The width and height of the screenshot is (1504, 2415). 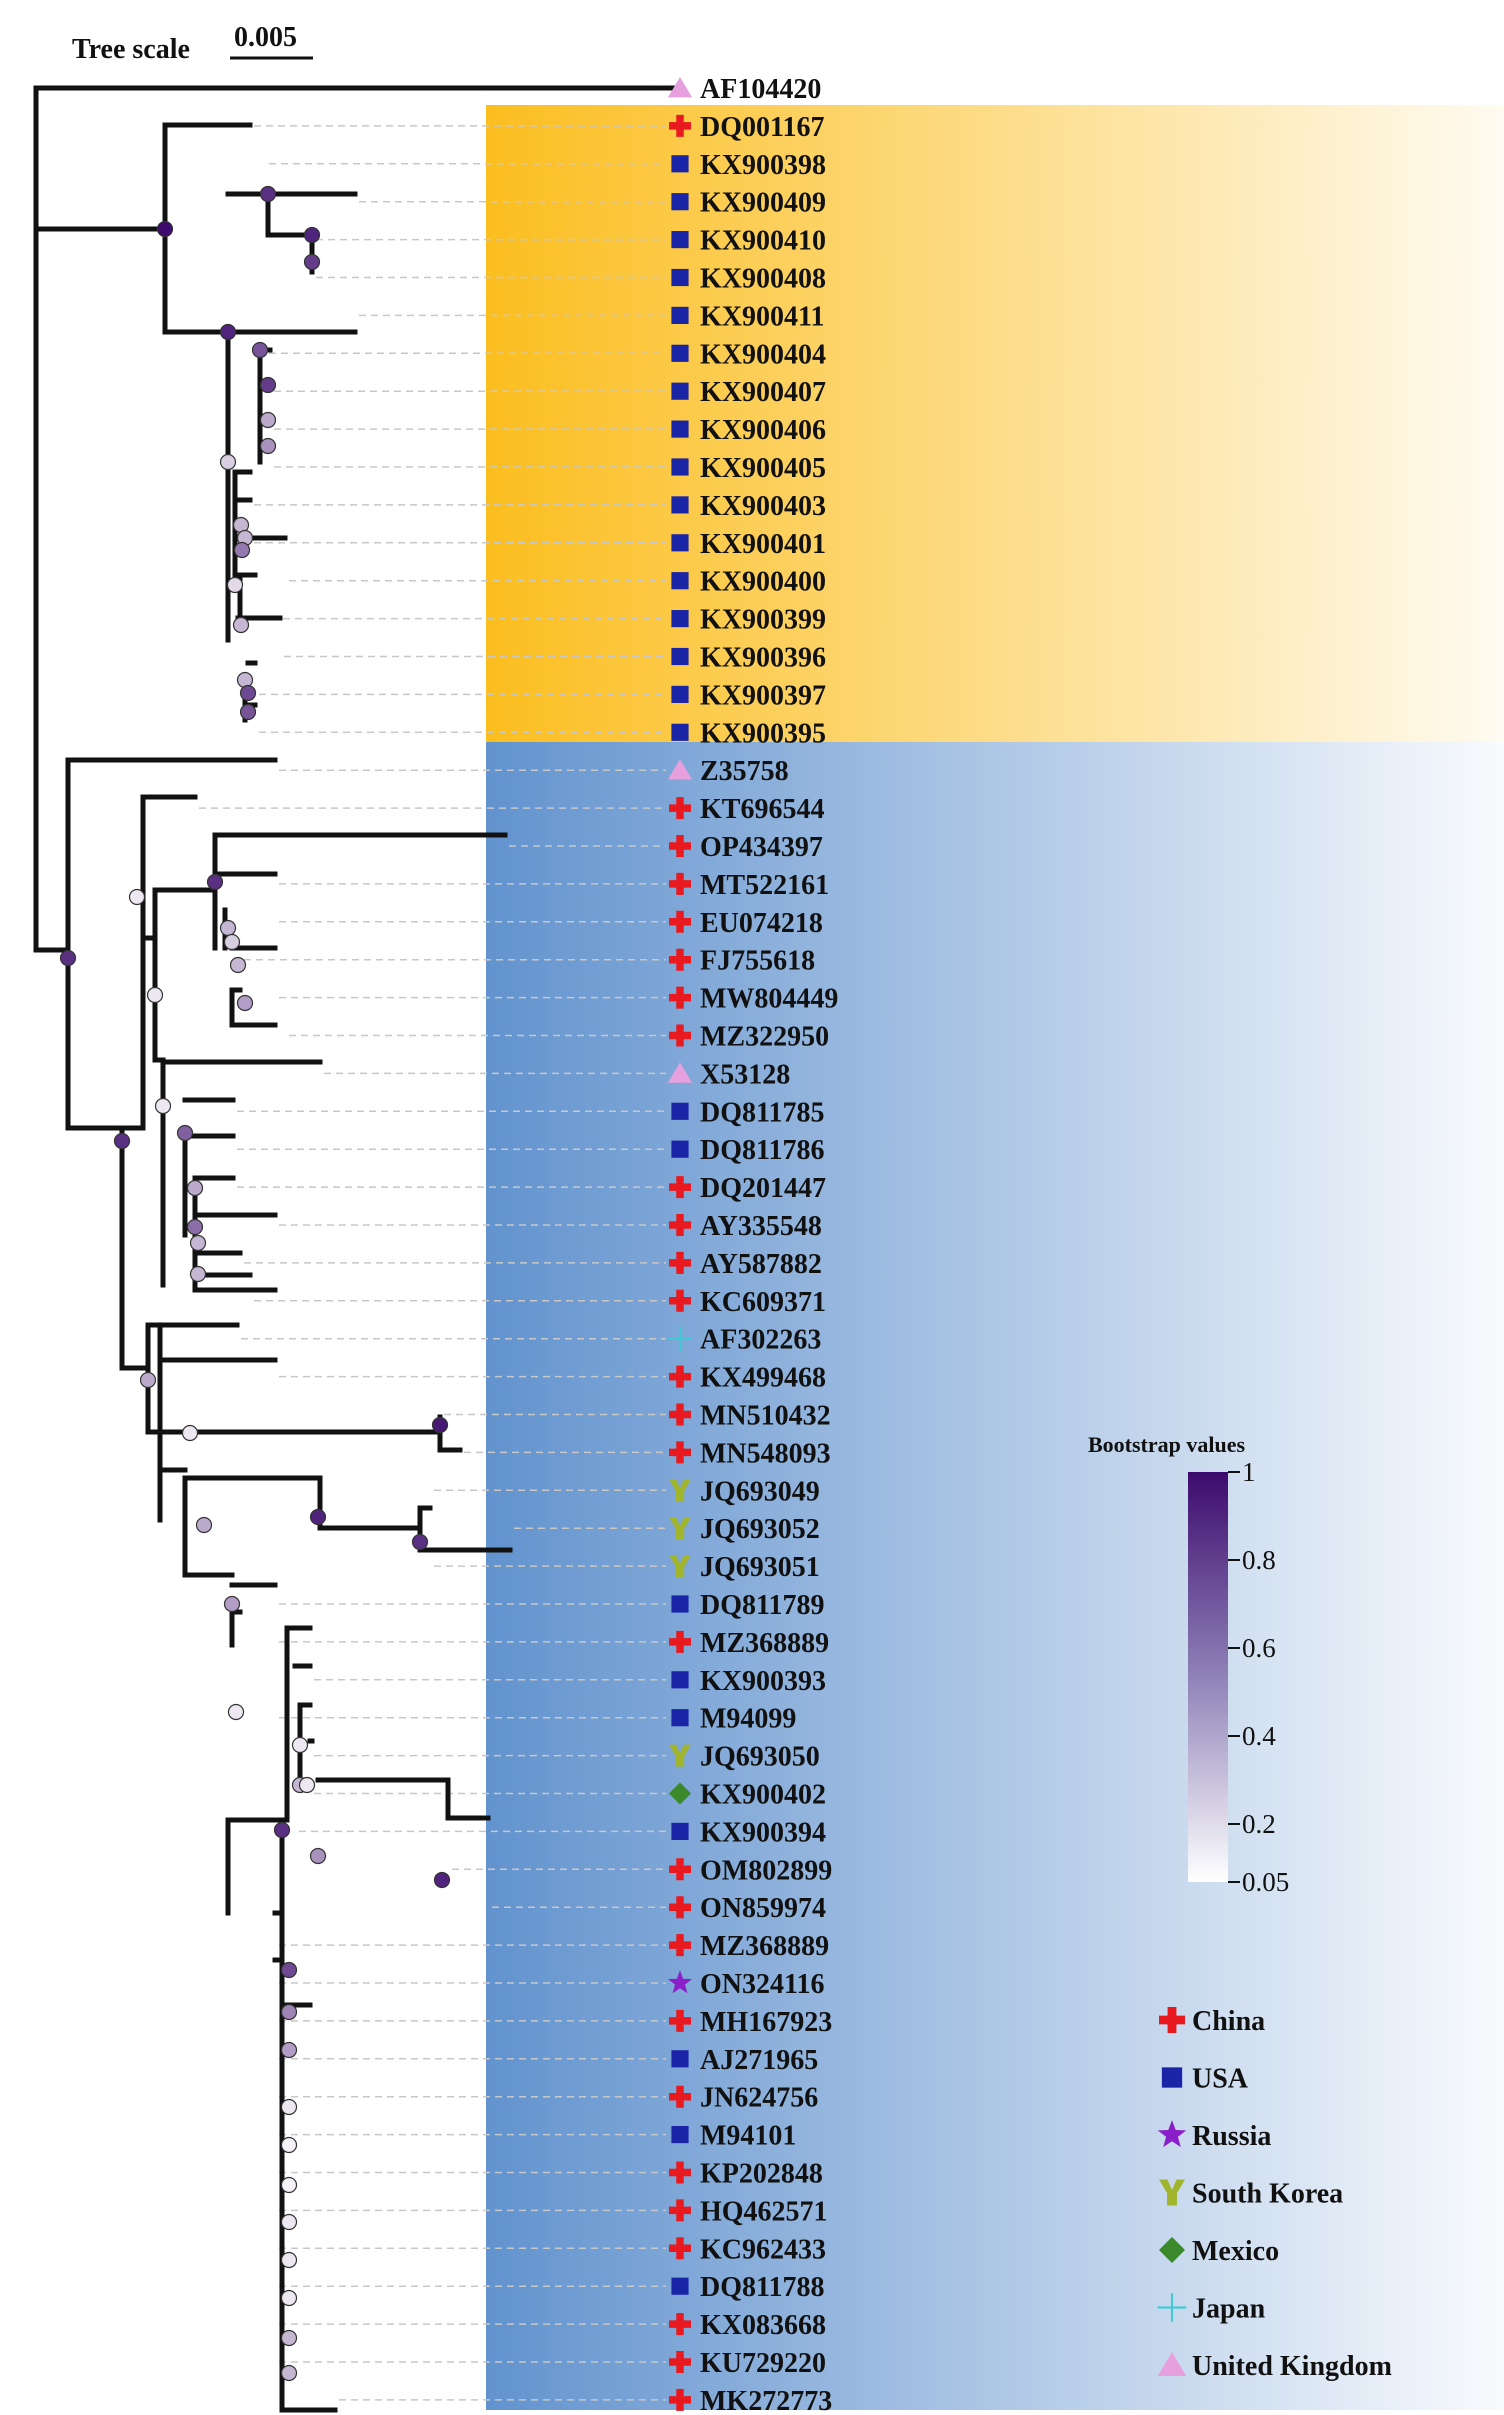 What do you see at coordinates (1292, 2366) in the screenshot?
I see `legend-label-united-kingdom: United Kingdom` at bounding box center [1292, 2366].